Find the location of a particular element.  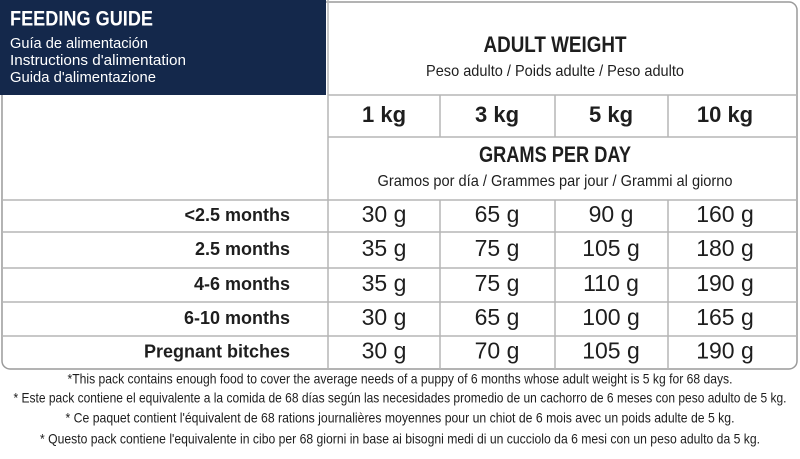

row-label: 6-10 months is located at coordinates (237, 318).